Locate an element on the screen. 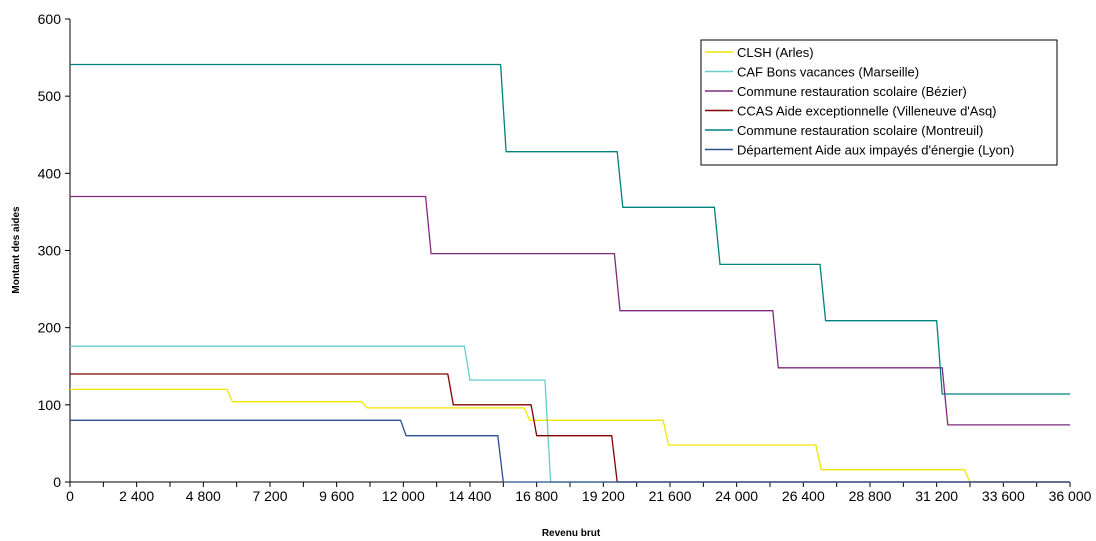 This screenshot has height=541, width=1096. x-tick-label: 21 600 is located at coordinates (670, 496).